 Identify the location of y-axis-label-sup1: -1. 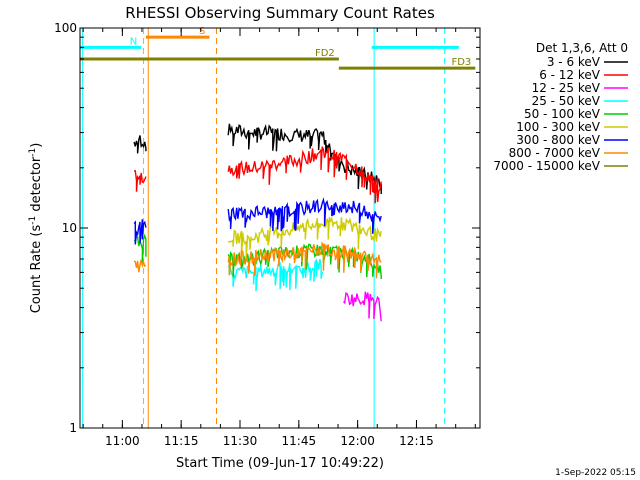
(33, 220).